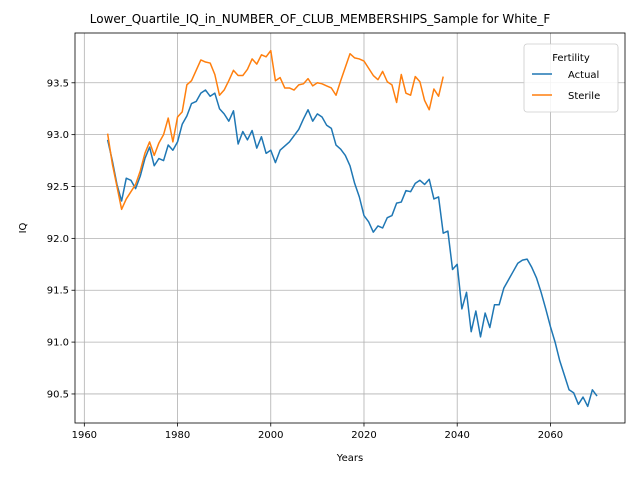 Image resolution: width=640 pixels, height=480 pixels. Describe the element at coordinates (456, 435) in the screenshot. I see `x-tick-label: 2040` at that location.